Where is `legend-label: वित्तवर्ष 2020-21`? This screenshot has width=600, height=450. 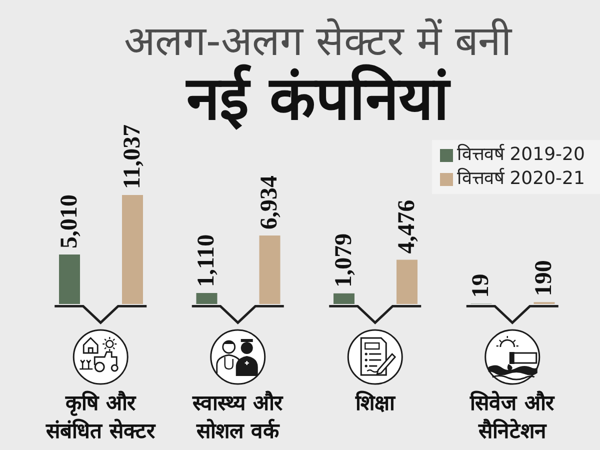 legend-label: वित्तवर्ष 2020-21 is located at coordinates (521, 178).